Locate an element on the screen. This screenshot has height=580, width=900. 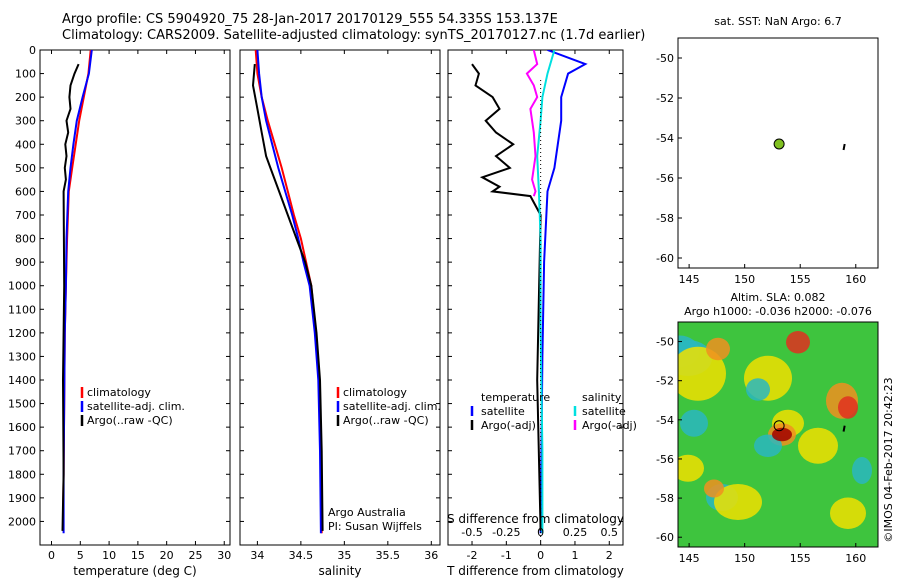
top-tick-label: 0 is located at coordinates (540, 532).